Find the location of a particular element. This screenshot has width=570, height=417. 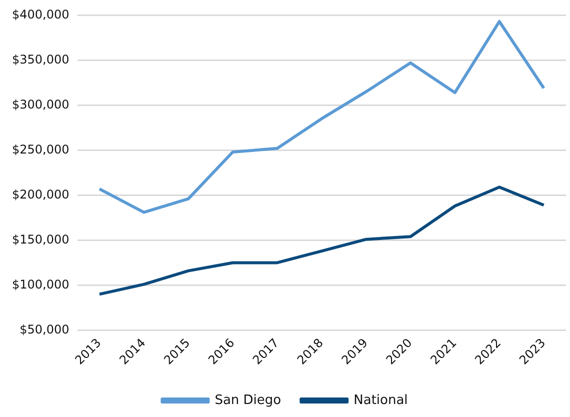

y-tick-label: $350,000 is located at coordinates (41, 59).